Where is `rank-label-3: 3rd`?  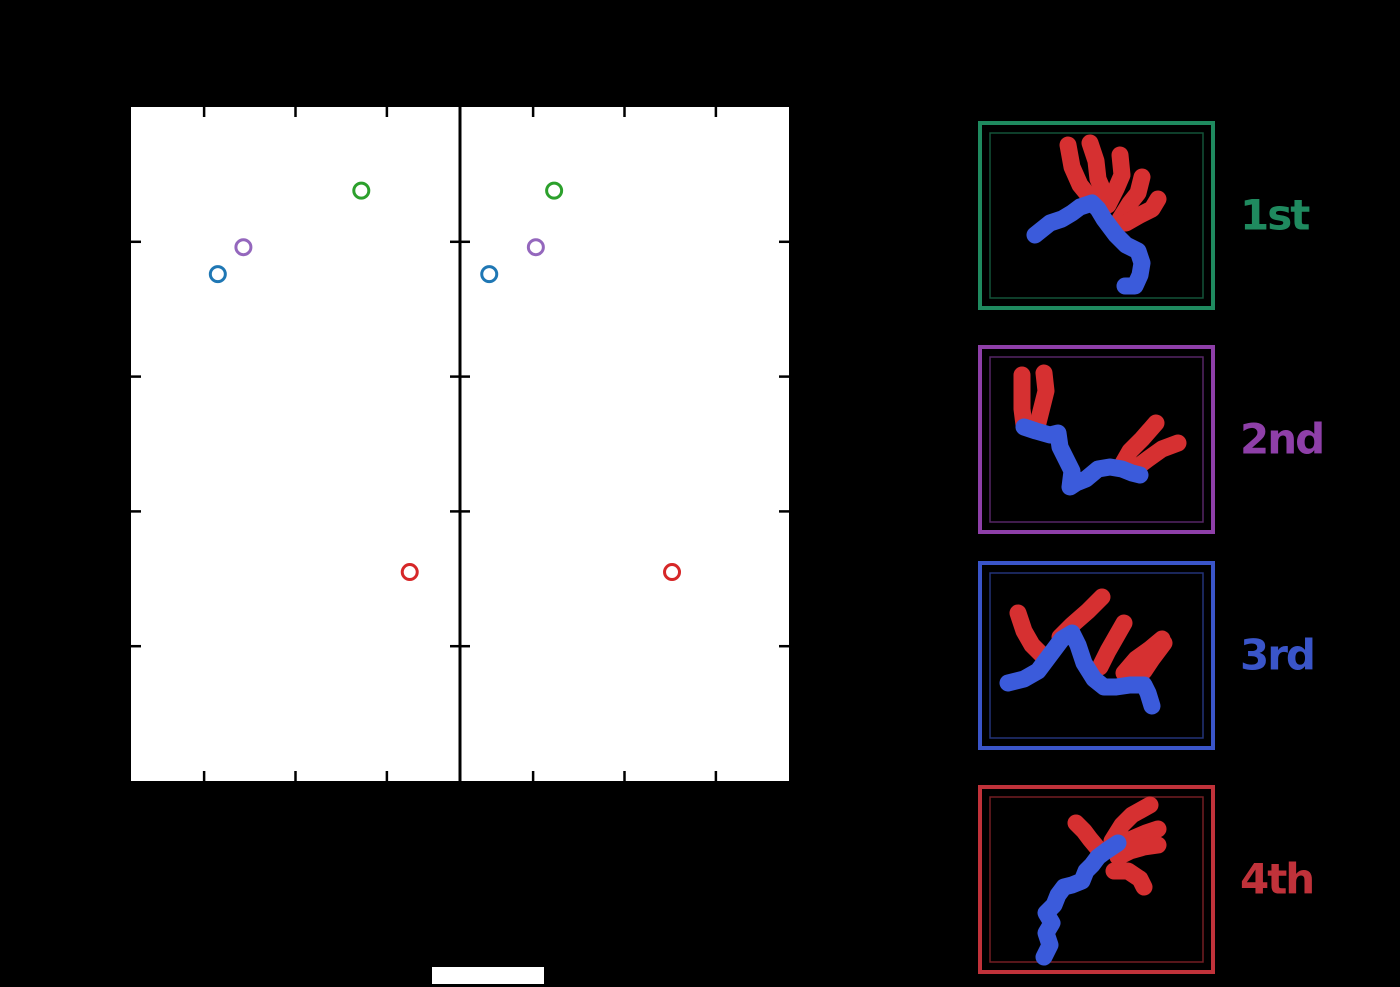
rank-label-3: 3rd is located at coordinates (1277, 655).